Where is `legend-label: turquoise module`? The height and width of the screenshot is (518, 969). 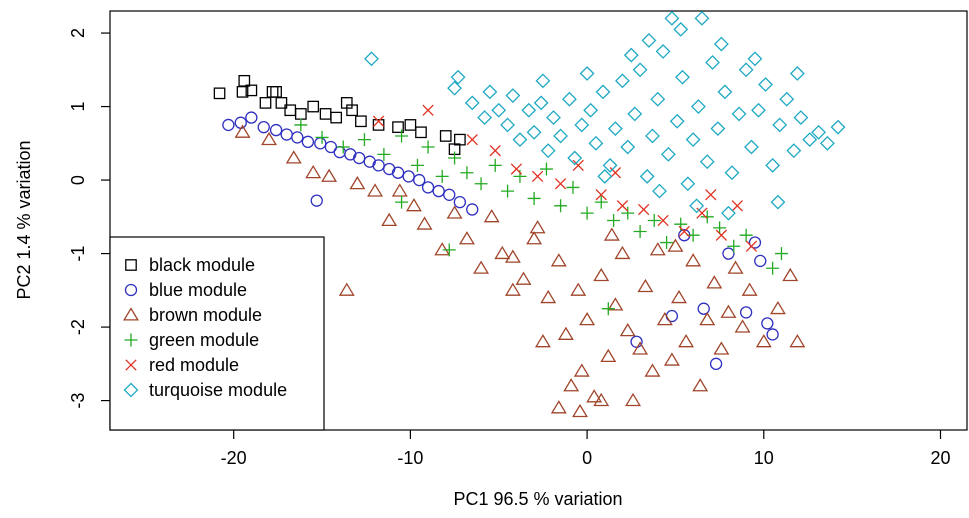
legend-label: turquoise module is located at coordinates (218, 390).